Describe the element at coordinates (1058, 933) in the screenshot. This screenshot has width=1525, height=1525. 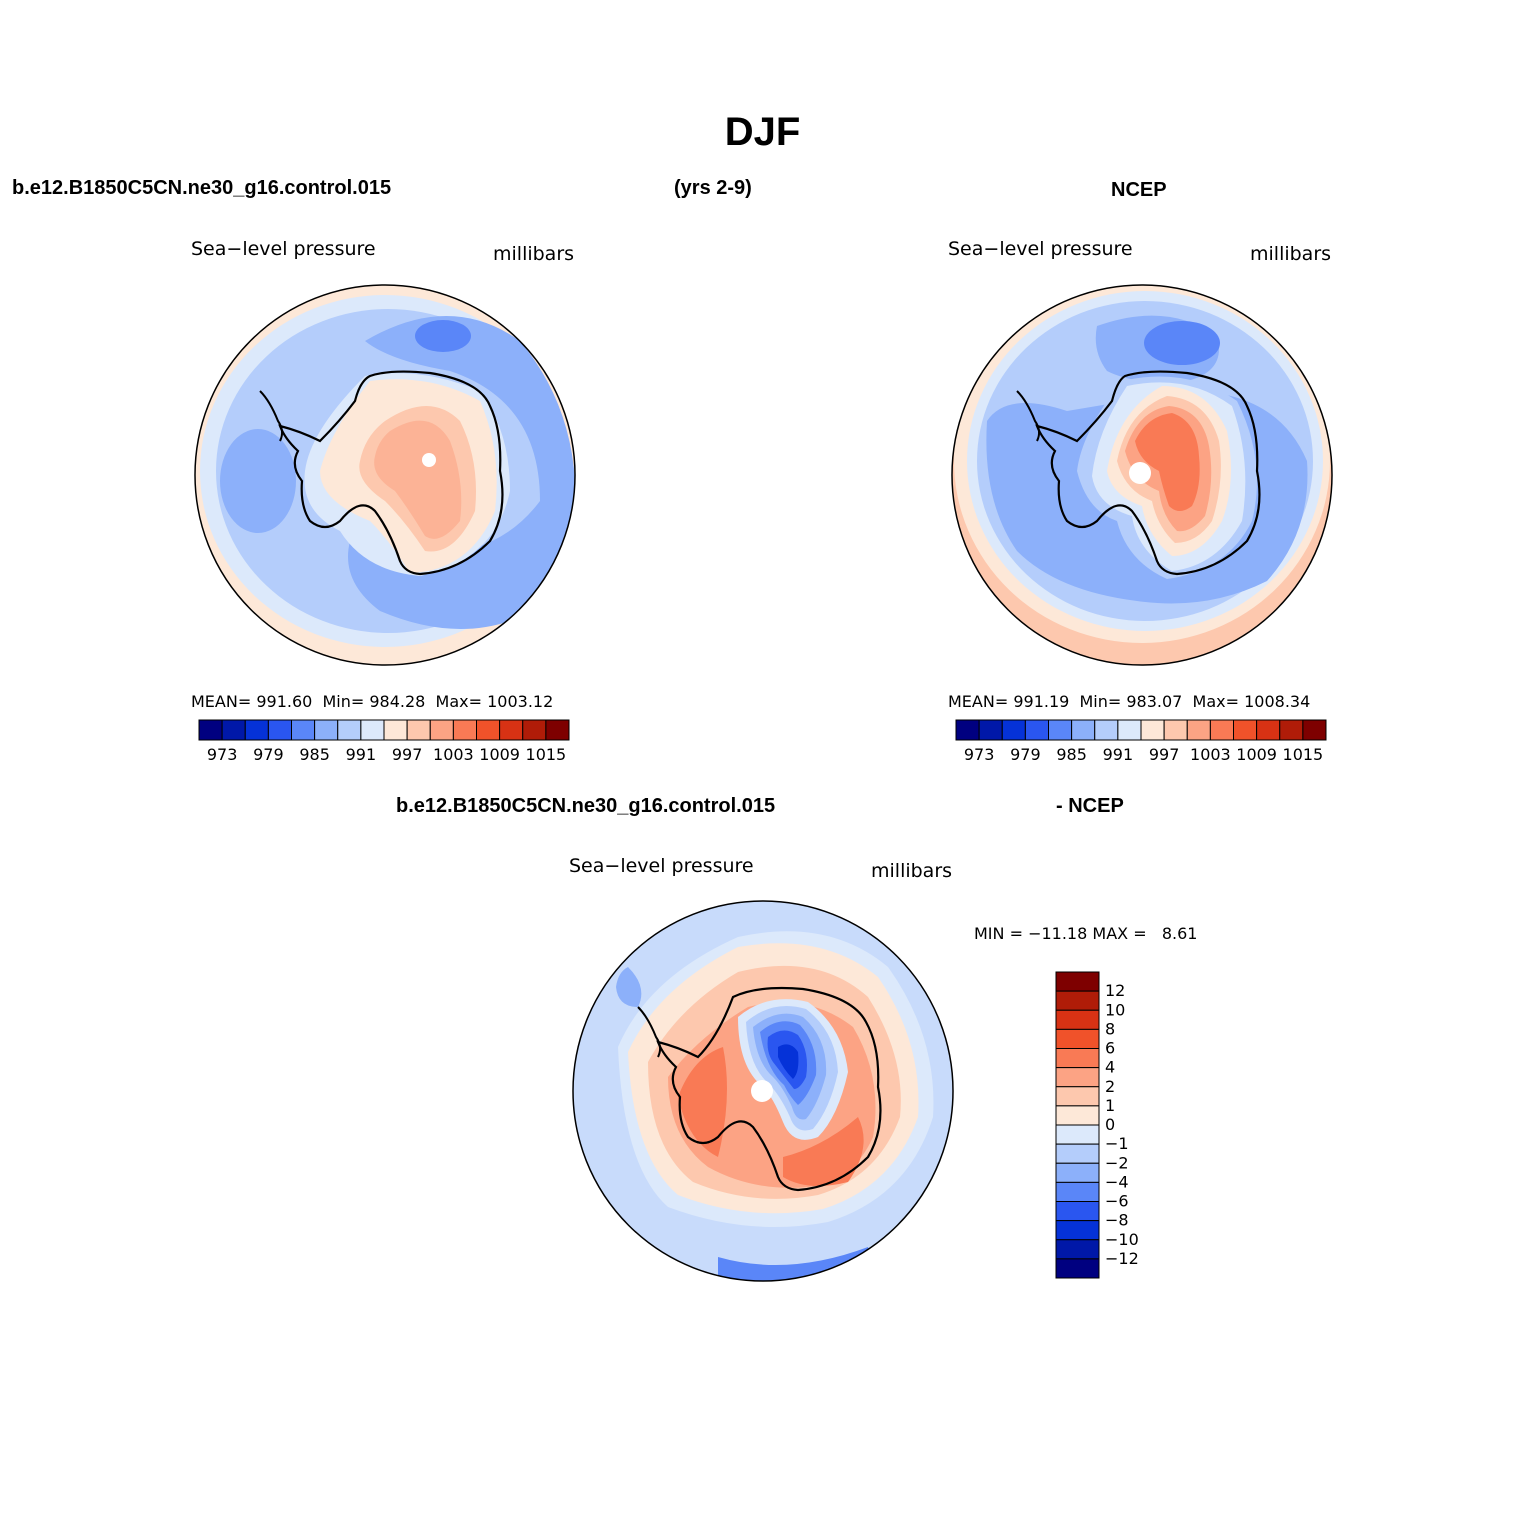
I see `min-value: −11.18` at that location.